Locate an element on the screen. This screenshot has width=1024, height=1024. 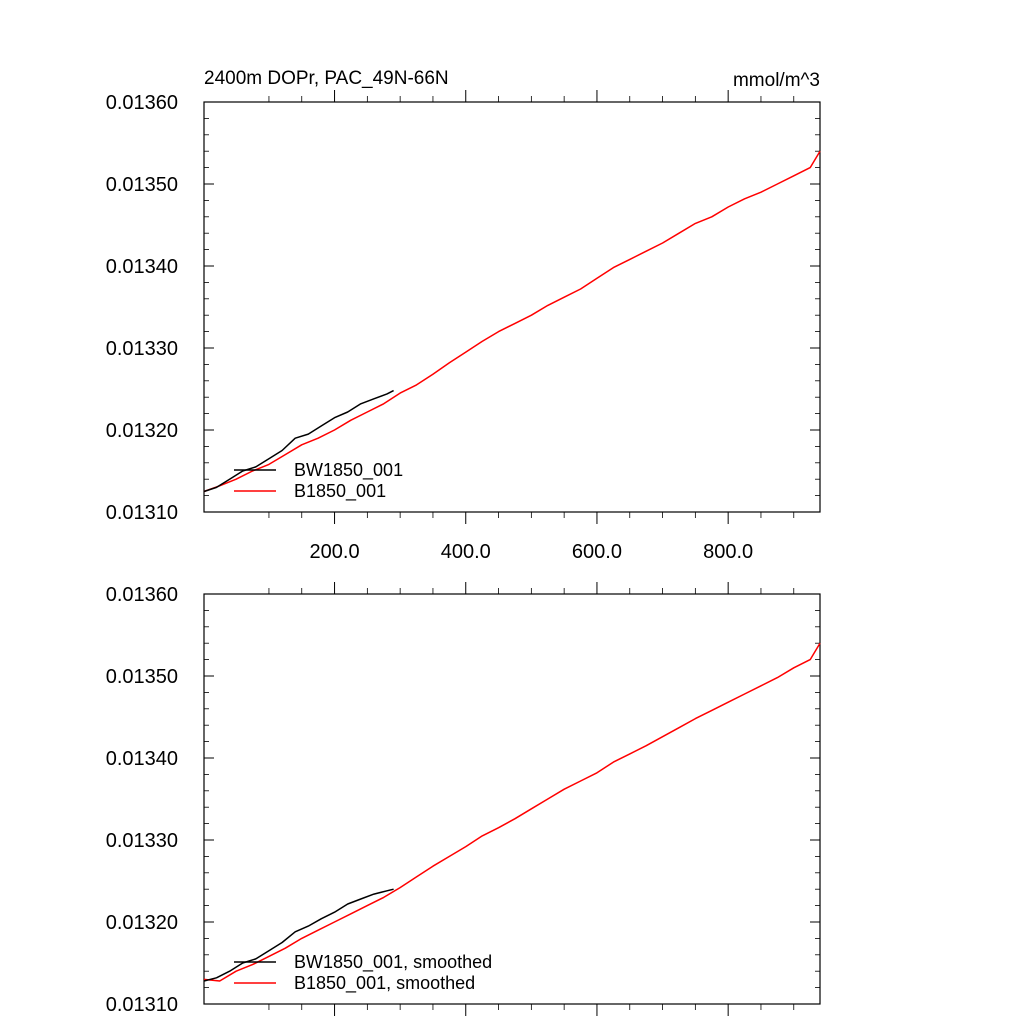
x-tick-label: 800.0 is located at coordinates (728, 552).